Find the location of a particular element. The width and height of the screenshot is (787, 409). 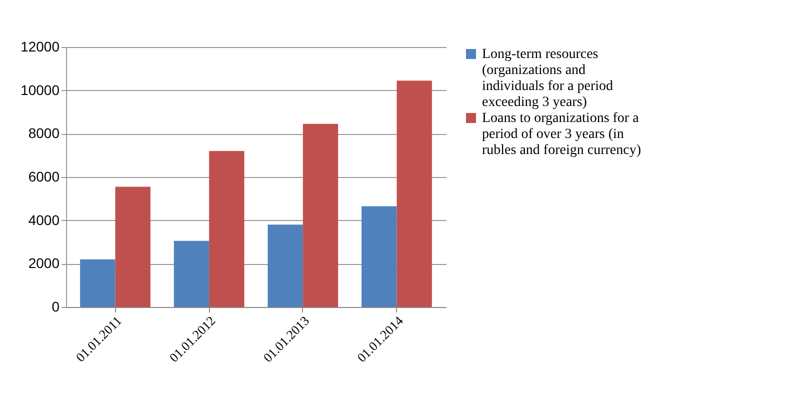

y-tick-label: 2000 is located at coordinates (44, 263).